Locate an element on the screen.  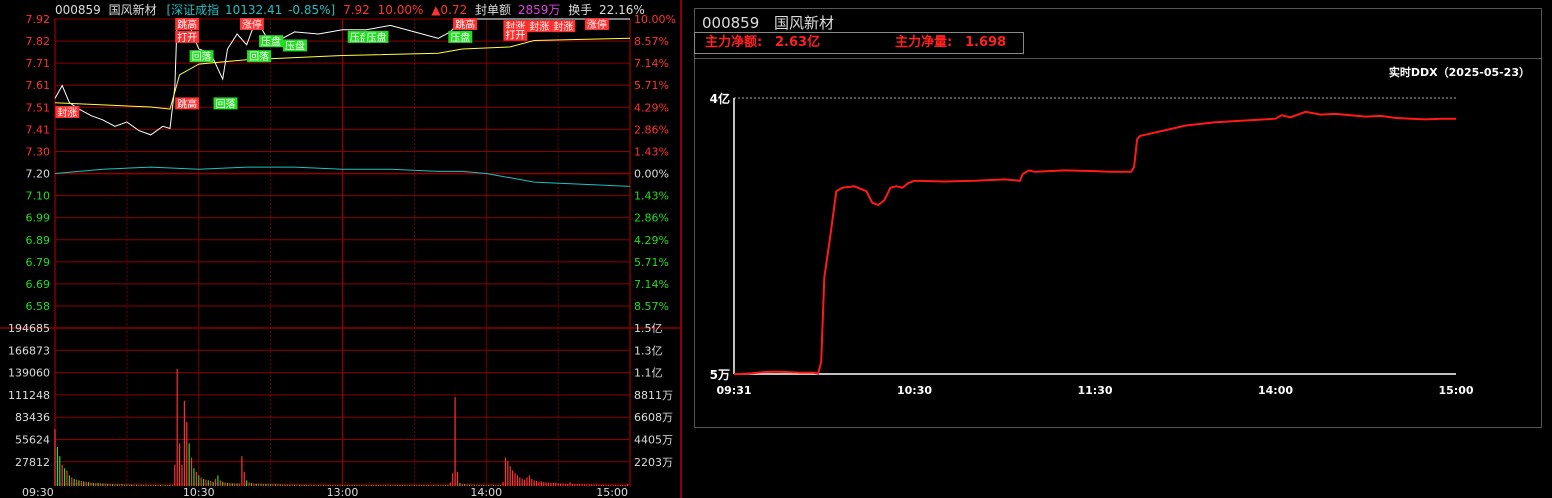
ddx-x-tick-label: 15:00 is located at coordinates (1455, 390).